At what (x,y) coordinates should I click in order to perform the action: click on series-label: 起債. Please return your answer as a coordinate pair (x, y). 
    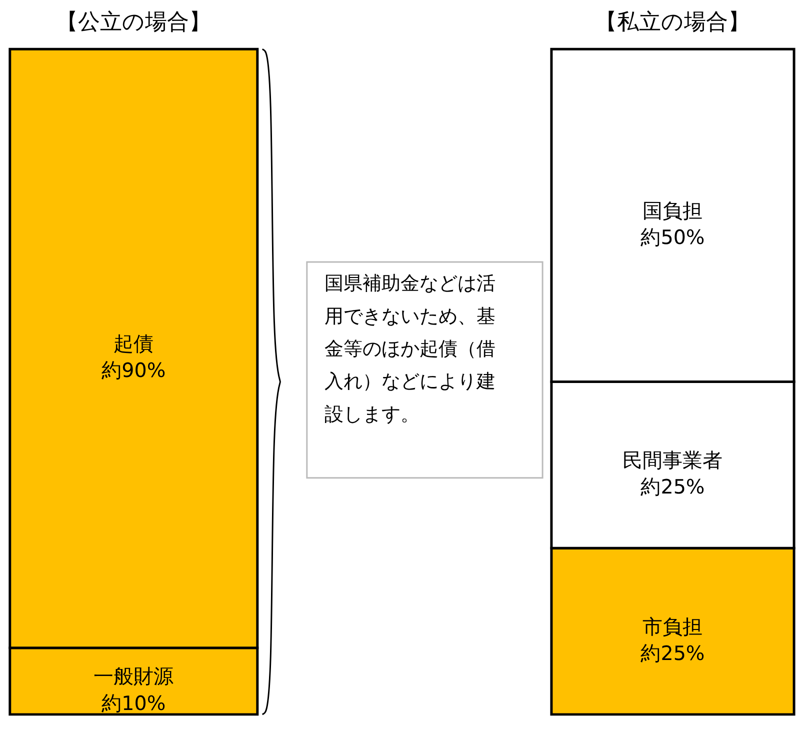
    Looking at the image, I should click on (134, 344).